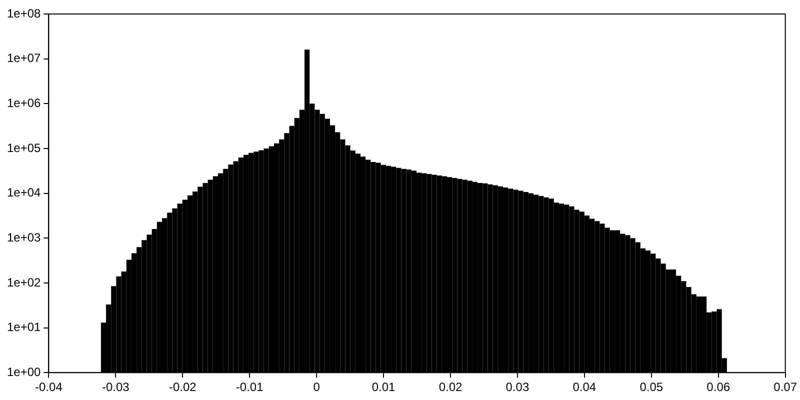  What do you see at coordinates (786, 387) in the screenshot?
I see `x-tick-label: 0.07` at bounding box center [786, 387].